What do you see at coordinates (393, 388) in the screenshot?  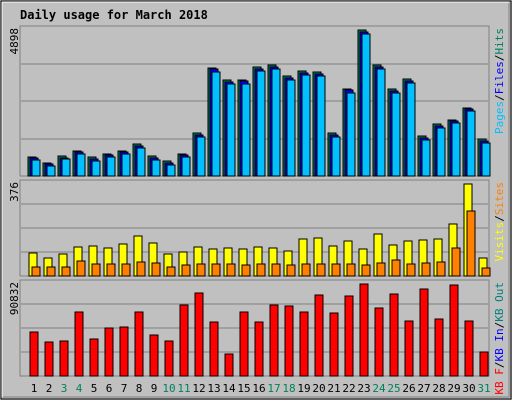 I see `x-tick-label: 25` at bounding box center [393, 388].